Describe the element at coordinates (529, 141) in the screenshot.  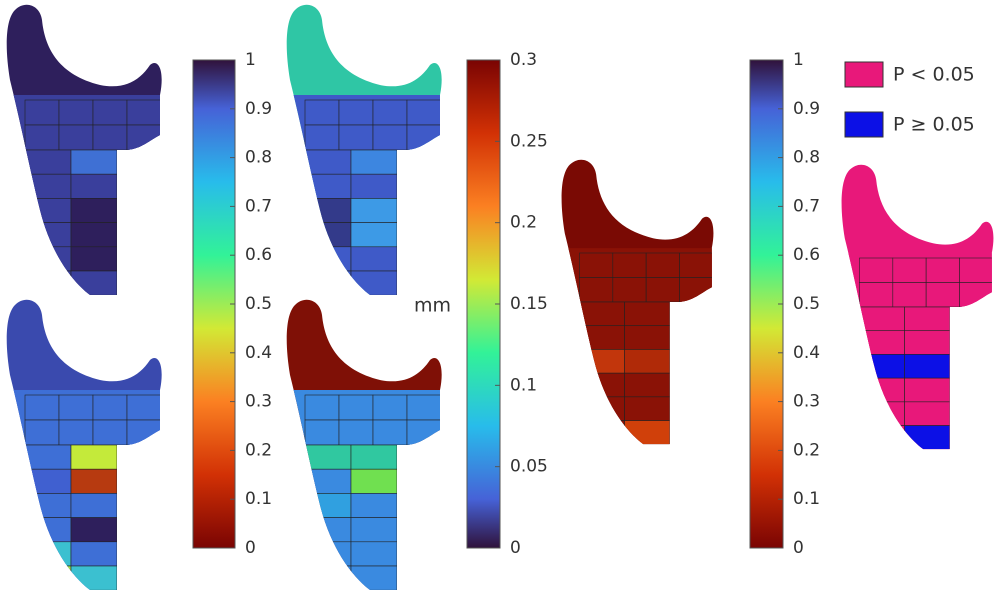
I see `colorbar-tick-label: 0.25` at that location.